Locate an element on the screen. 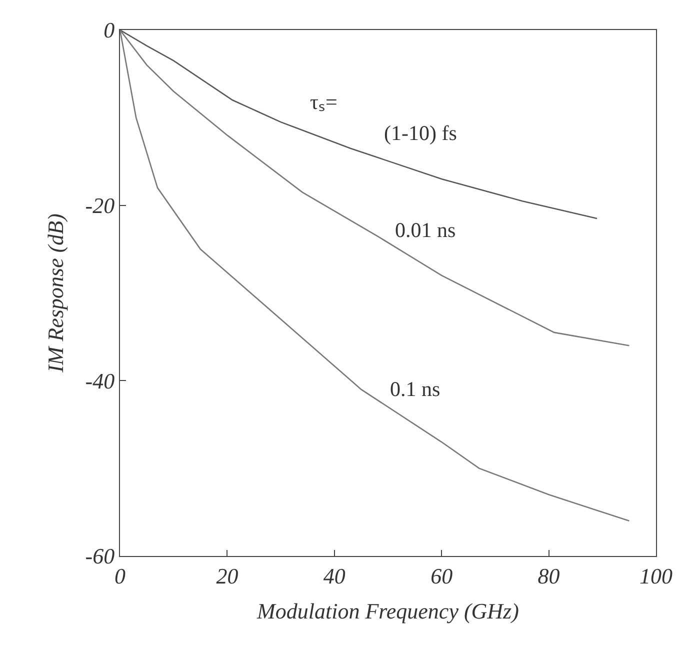 This screenshot has height=646, width=696. y-tick-label: -60 is located at coordinates (100, 556).